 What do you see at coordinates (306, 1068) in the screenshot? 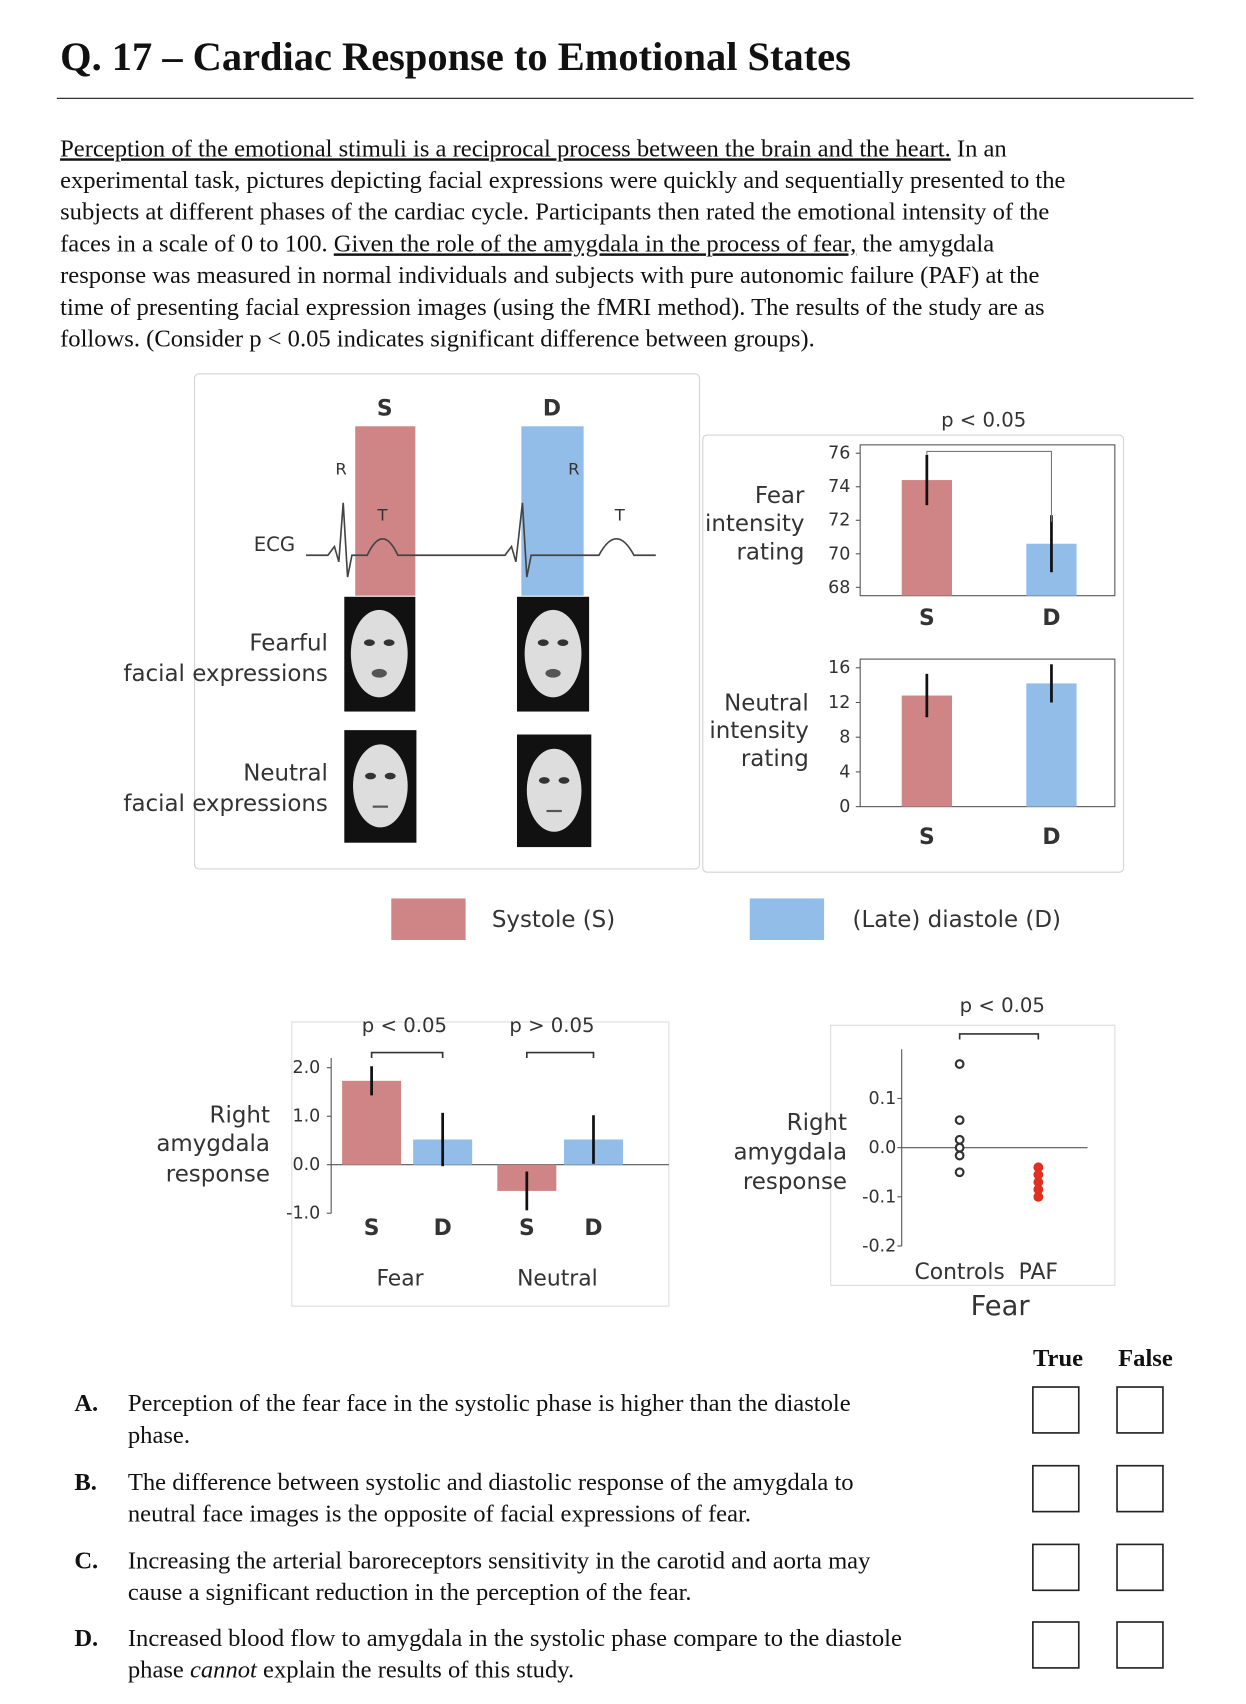
I see `y-tick-label: 2.0` at bounding box center [306, 1068].